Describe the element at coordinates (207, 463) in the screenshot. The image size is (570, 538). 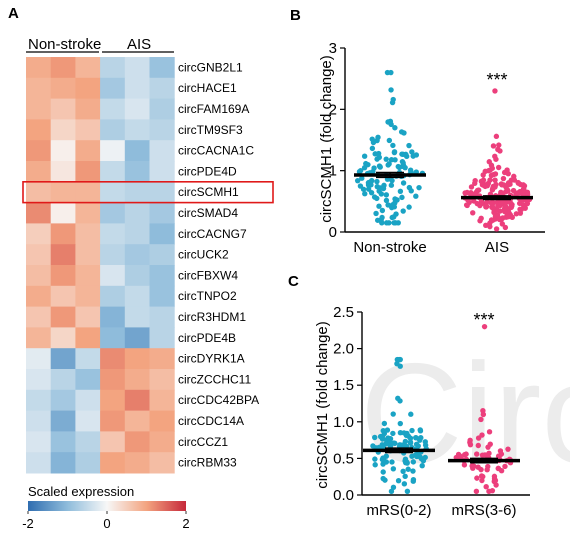
I see `heatmap-row-label: circRBM33` at that location.